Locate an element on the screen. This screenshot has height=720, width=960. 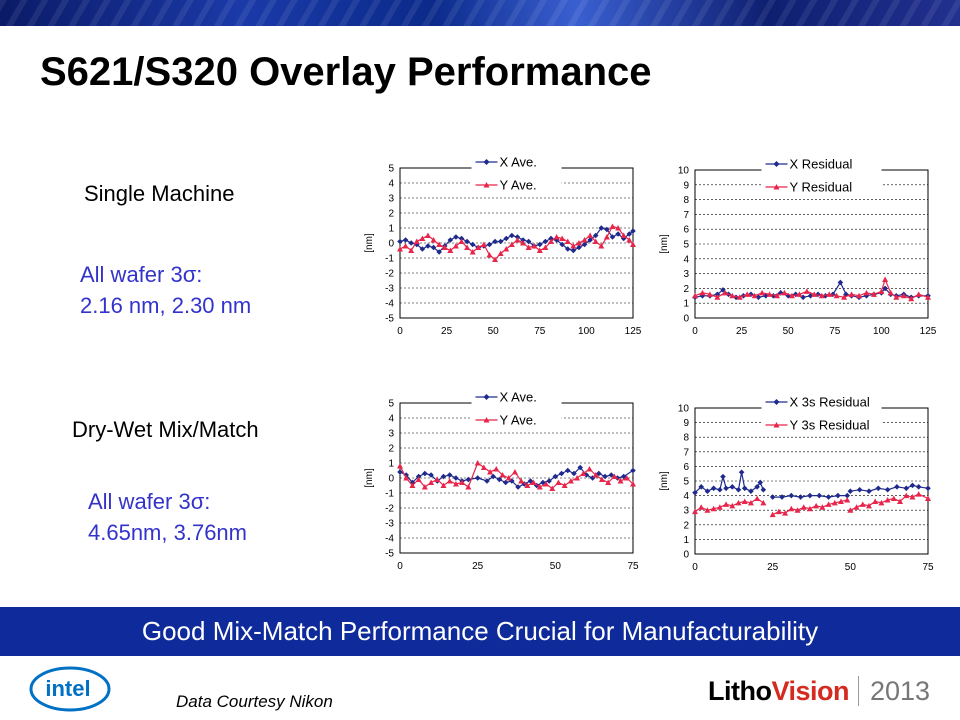
row1-stat-line2: 2.16 nm, 2.30 nm is located at coordinates (166, 305).